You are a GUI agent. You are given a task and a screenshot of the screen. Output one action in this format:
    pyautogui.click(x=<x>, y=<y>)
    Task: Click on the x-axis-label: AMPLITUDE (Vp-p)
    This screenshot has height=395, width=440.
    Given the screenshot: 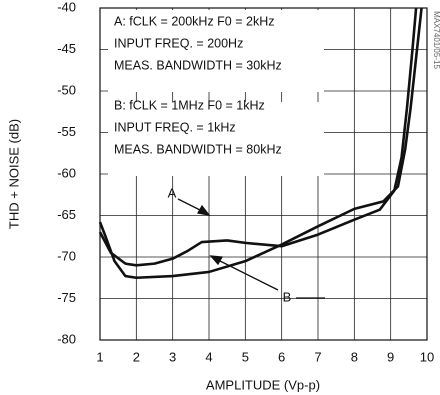 What is the action you would take?
    pyautogui.click(x=263, y=384)
    